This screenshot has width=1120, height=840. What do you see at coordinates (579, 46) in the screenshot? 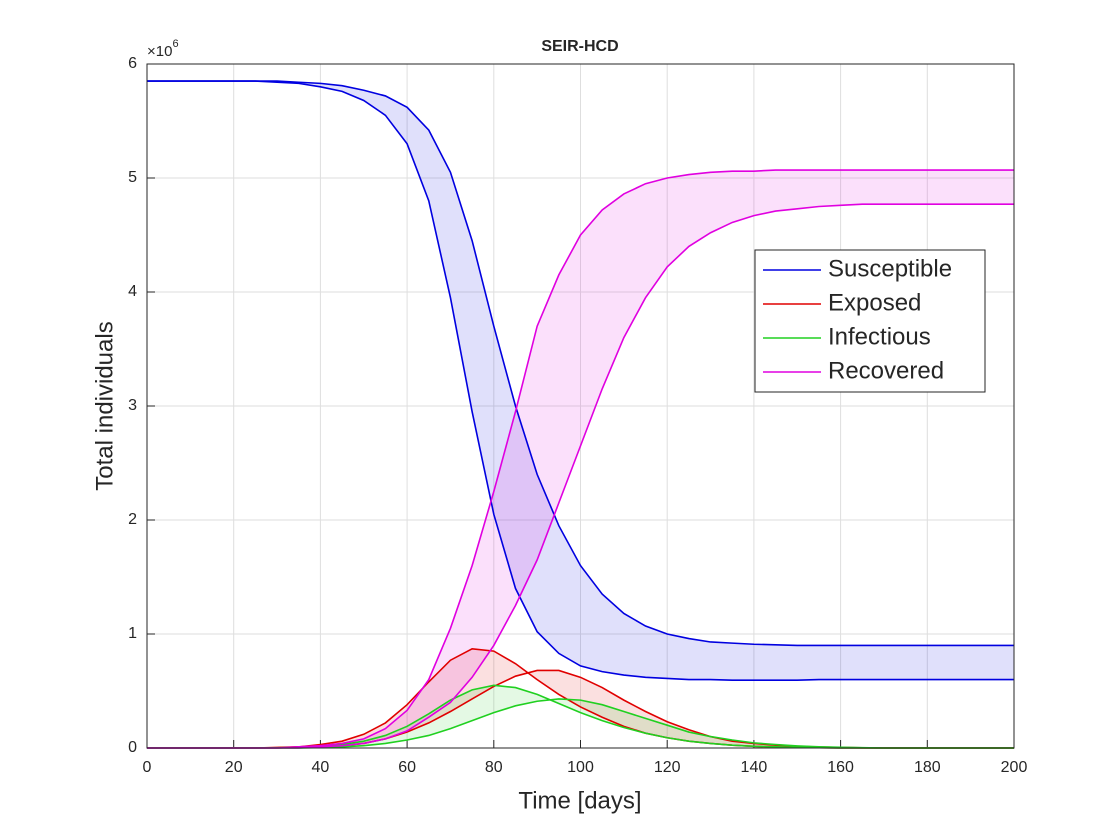
I see `chart-title: SEIR-HCD` at bounding box center [579, 46].